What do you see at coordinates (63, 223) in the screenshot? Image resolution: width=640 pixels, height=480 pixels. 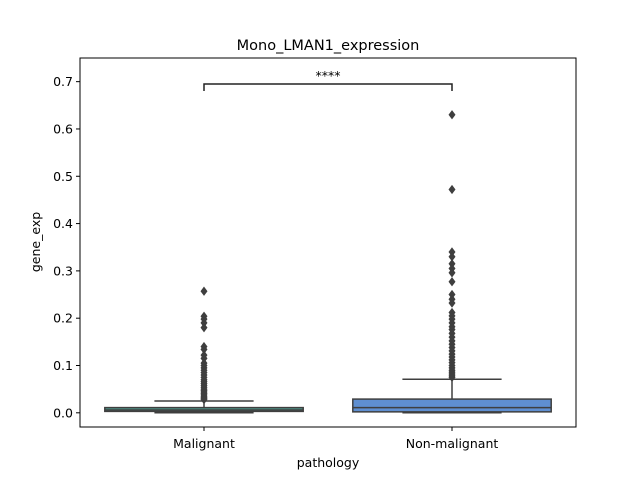 I see `y-tick-label: 0.4` at bounding box center [63, 223].